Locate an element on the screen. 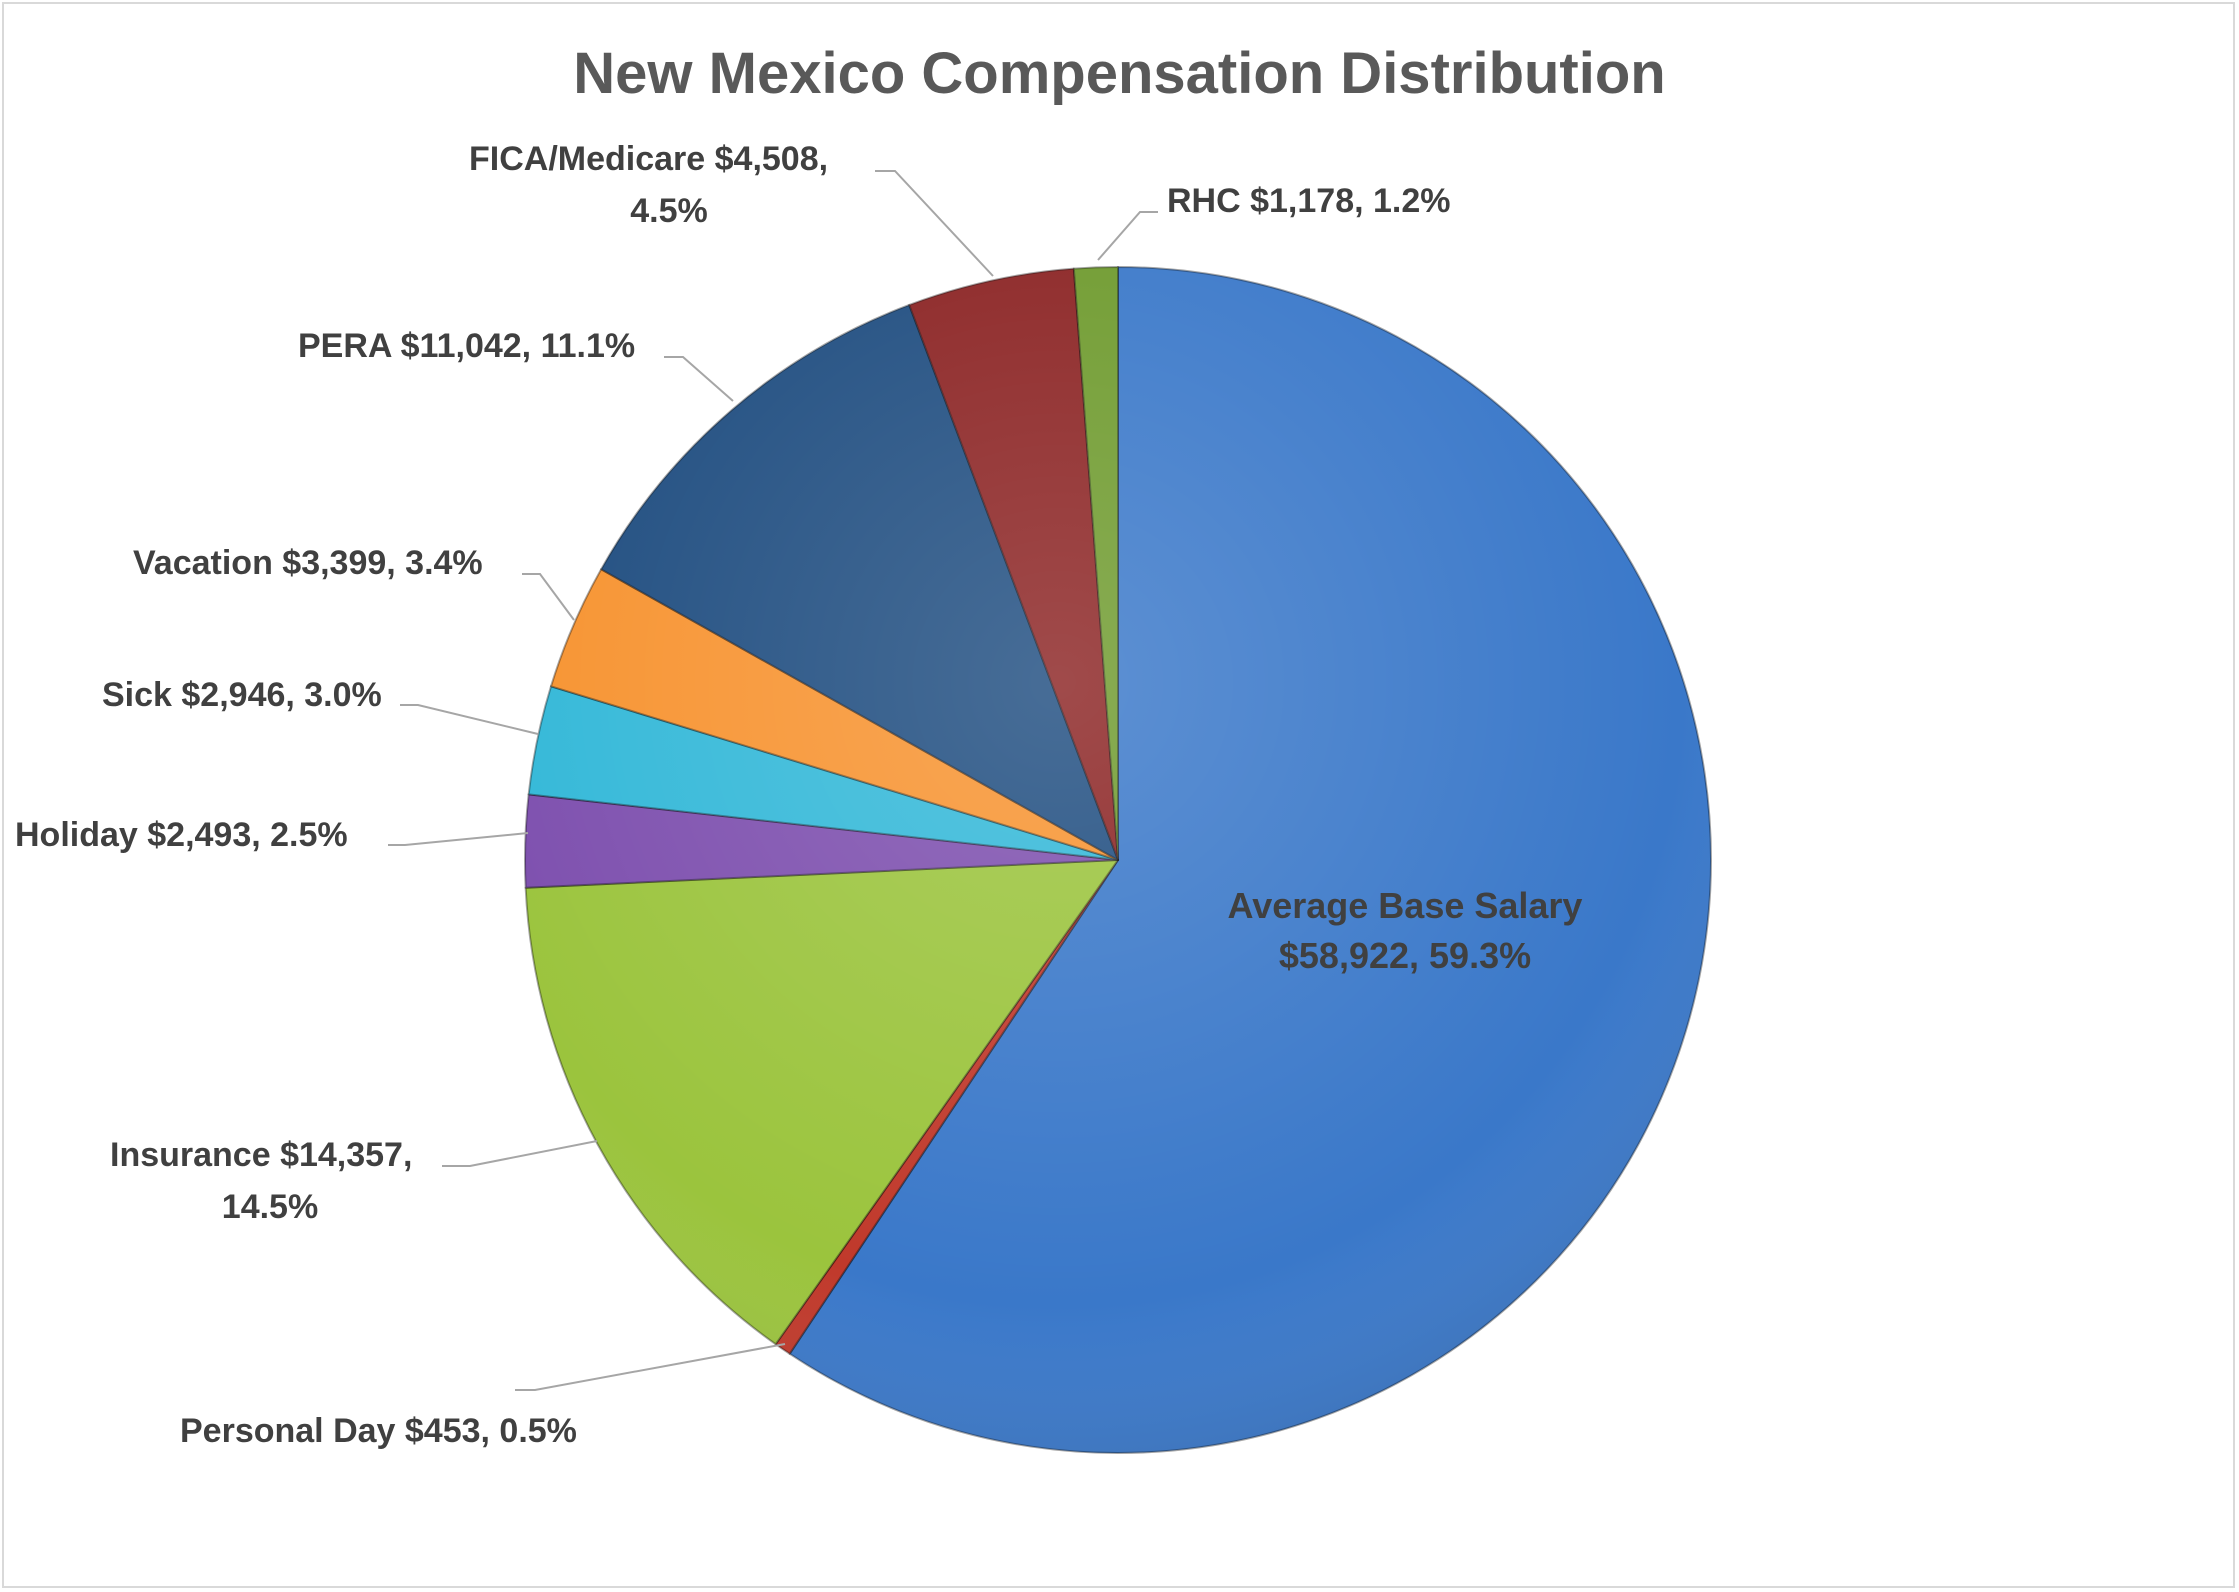 The image size is (2239, 1592). data-label-line: Holiday $2,493, 2.5% is located at coordinates (181, 835).